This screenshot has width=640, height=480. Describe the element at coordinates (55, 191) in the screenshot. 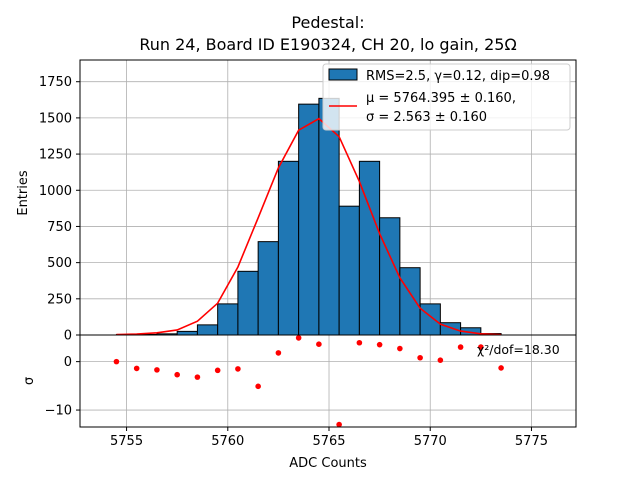

I see `main-y-tick-label: 1000` at that location.